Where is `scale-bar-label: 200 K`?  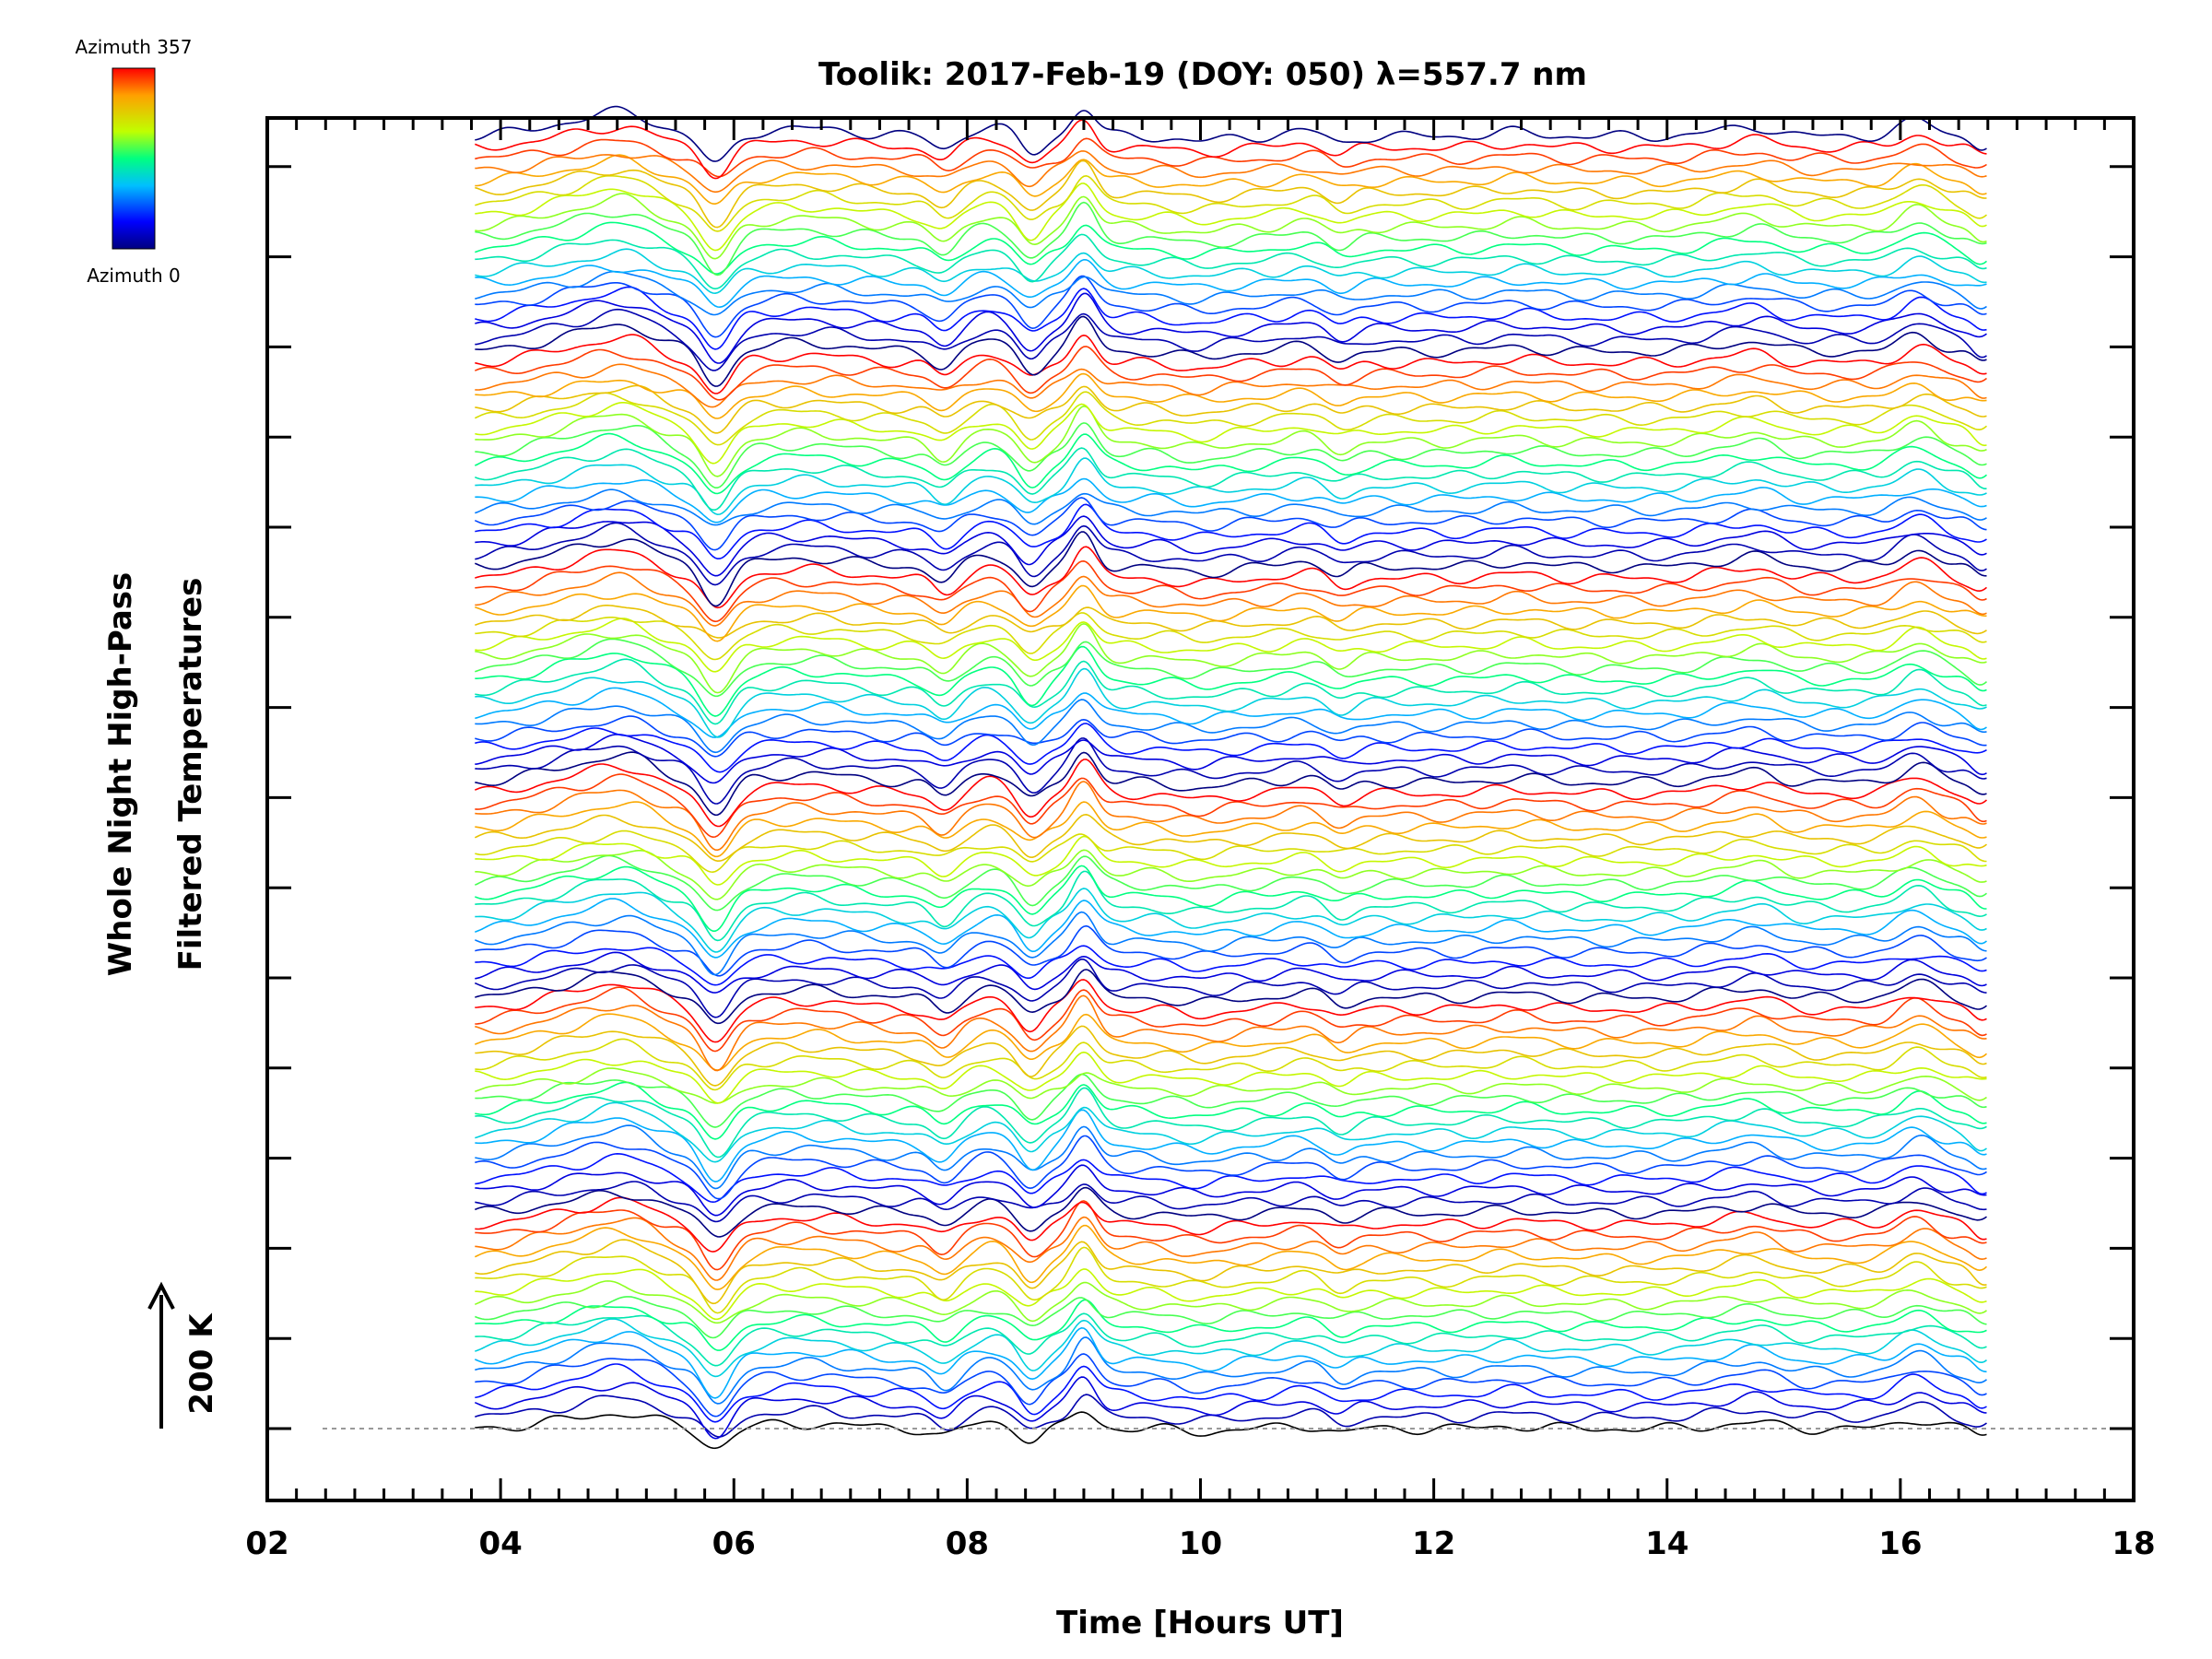 scale-bar-label: 200 K is located at coordinates (201, 1363).